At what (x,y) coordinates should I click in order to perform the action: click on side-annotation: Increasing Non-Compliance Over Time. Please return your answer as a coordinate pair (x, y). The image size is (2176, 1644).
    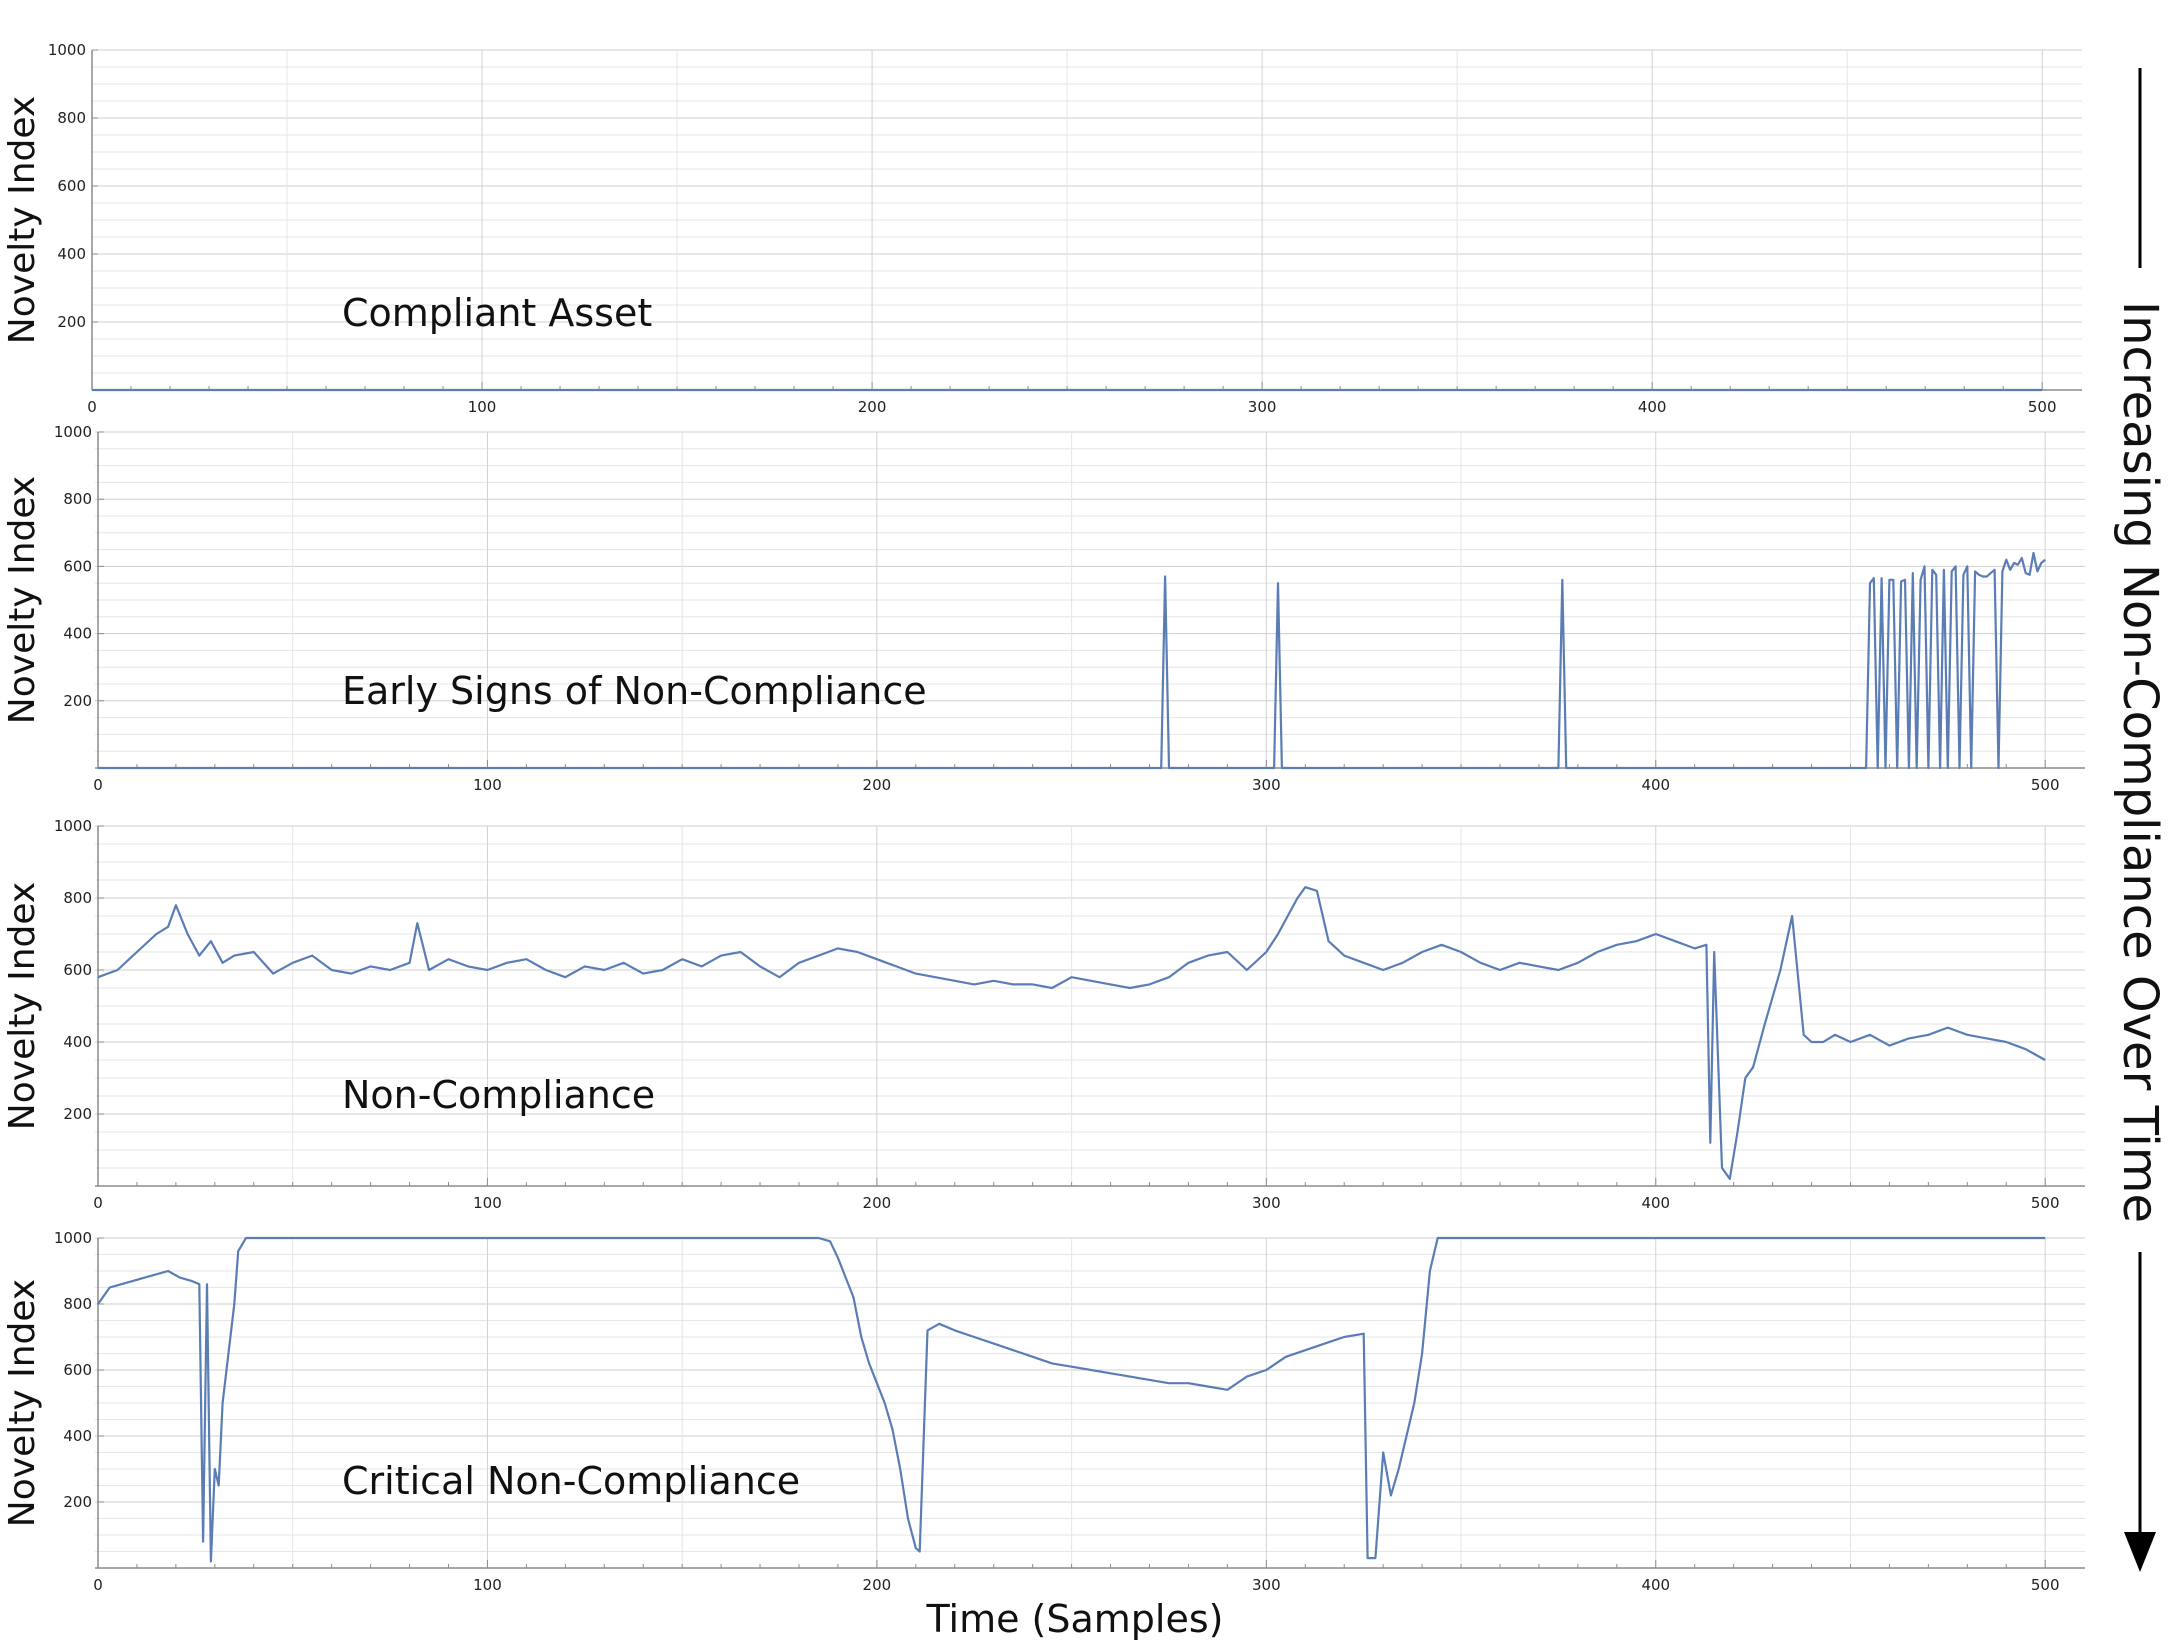
    Looking at the image, I should click on (2140, 820).